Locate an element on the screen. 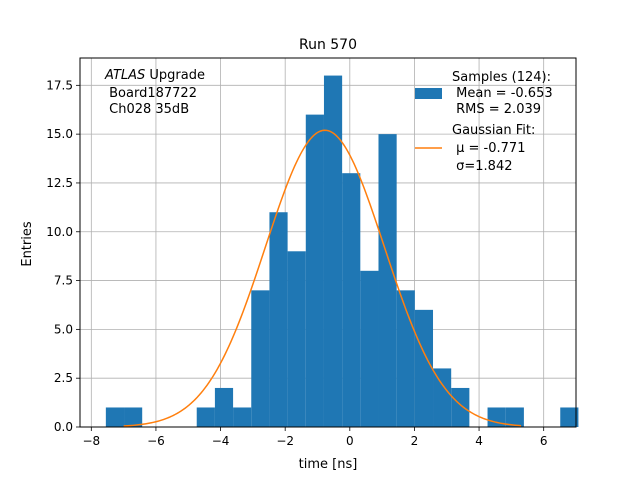 The height and width of the screenshot is (480, 640). x-tick-label: −2 is located at coordinates (285, 441).